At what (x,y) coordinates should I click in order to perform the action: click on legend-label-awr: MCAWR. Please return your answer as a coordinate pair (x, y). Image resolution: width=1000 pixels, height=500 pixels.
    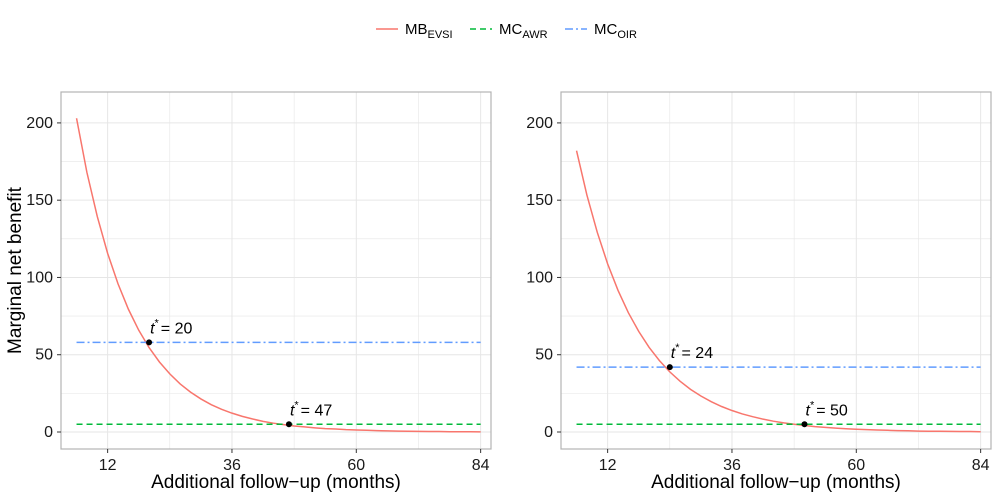
    Looking at the image, I should click on (523, 31).